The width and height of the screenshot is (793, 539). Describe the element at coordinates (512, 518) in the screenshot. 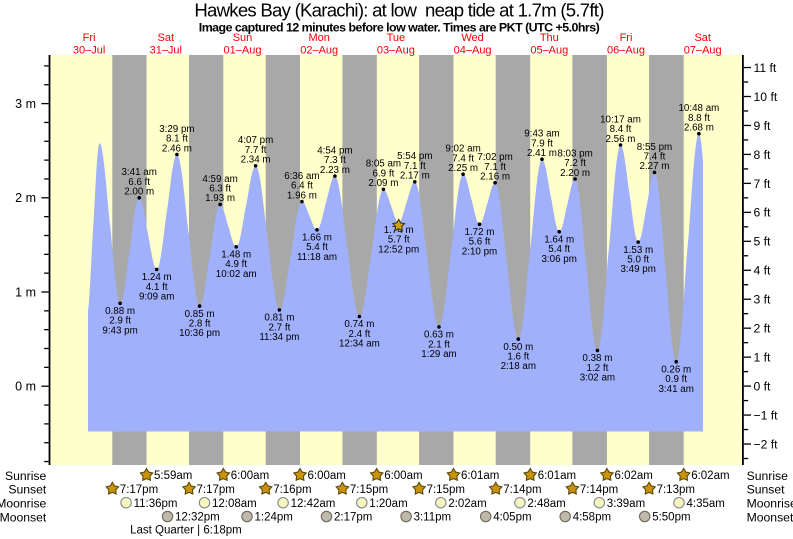

I see `svg-text: 4:05pm` at that location.